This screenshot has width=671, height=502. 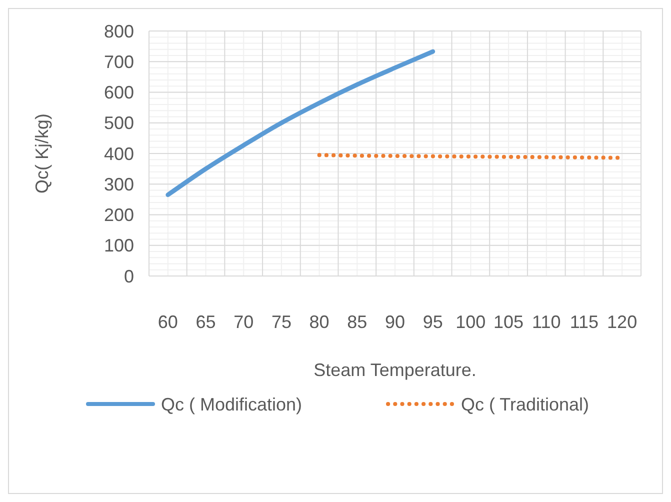 I want to click on x-axis-title: Steam Temperature., so click(x=395, y=370).